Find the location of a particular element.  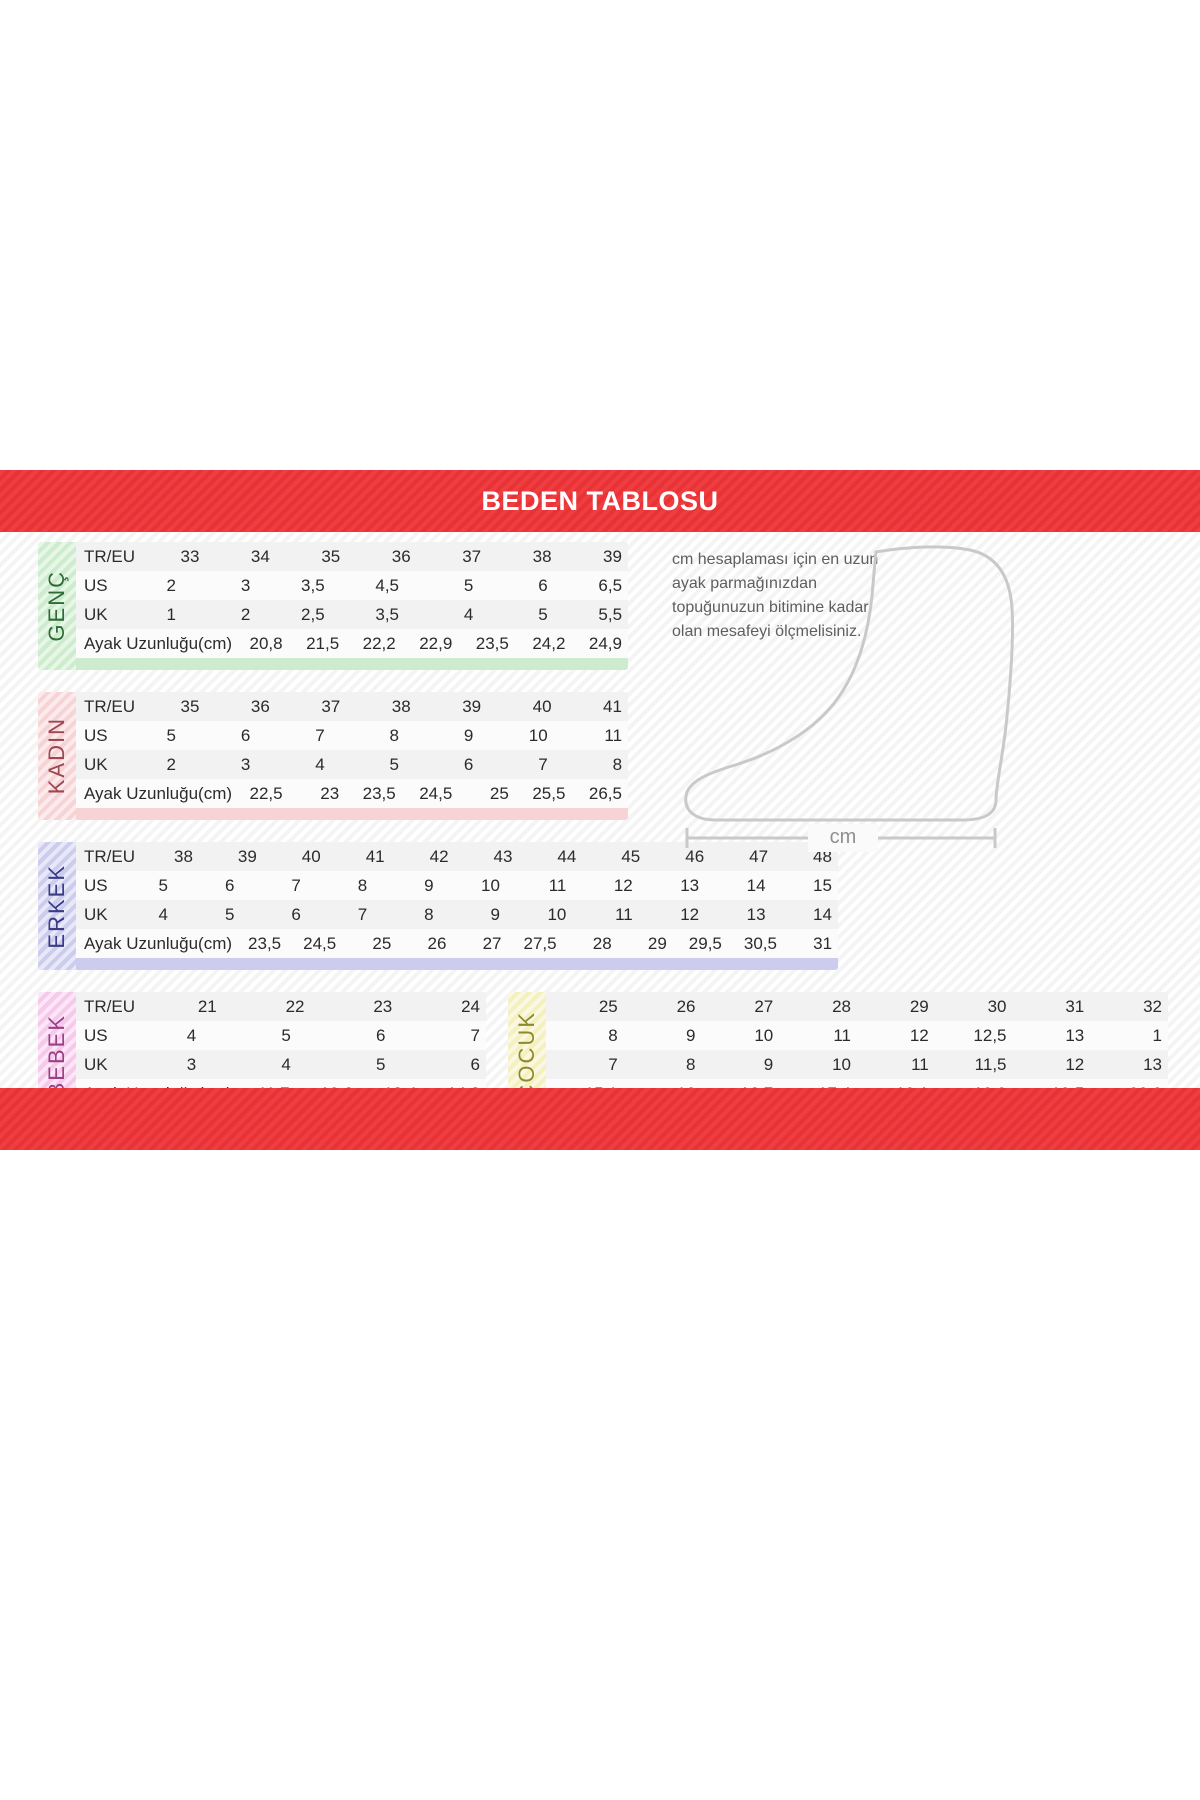

table-row: 7 8 9 10 11 11,5 12 13 is located at coordinates (857, 1064).